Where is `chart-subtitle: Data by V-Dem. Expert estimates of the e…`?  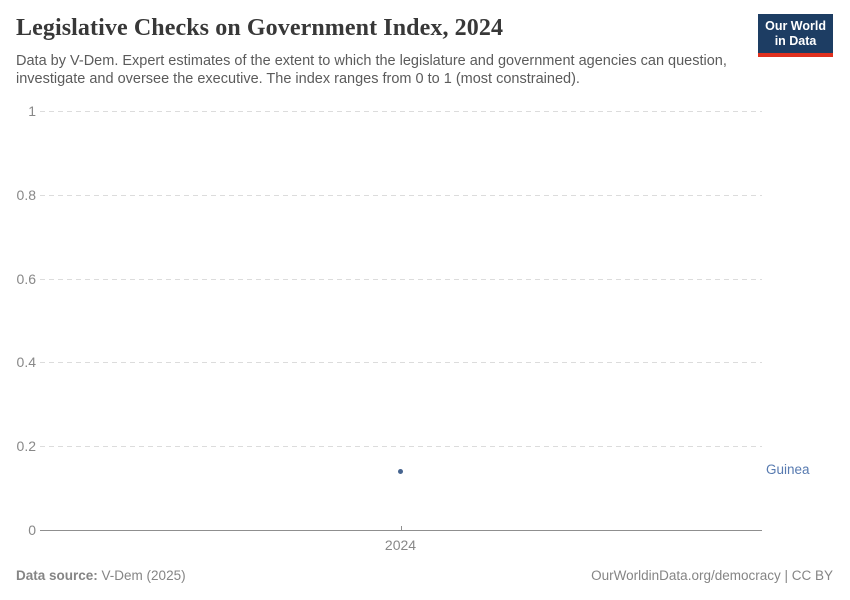
chart-subtitle: Data by V-Dem. Expert estimates of the e… is located at coordinates (371, 70).